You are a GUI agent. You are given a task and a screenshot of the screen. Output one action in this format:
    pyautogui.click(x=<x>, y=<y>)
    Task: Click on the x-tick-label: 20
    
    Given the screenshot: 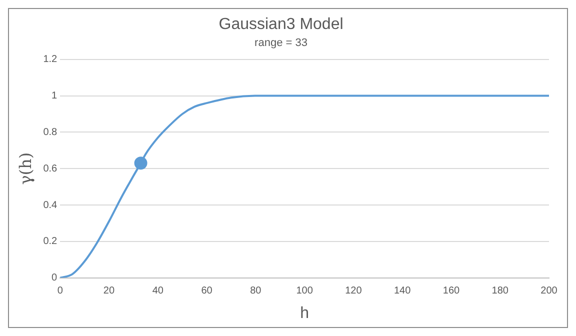 What is the action you would take?
    pyautogui.click(x=109, y=291)
    